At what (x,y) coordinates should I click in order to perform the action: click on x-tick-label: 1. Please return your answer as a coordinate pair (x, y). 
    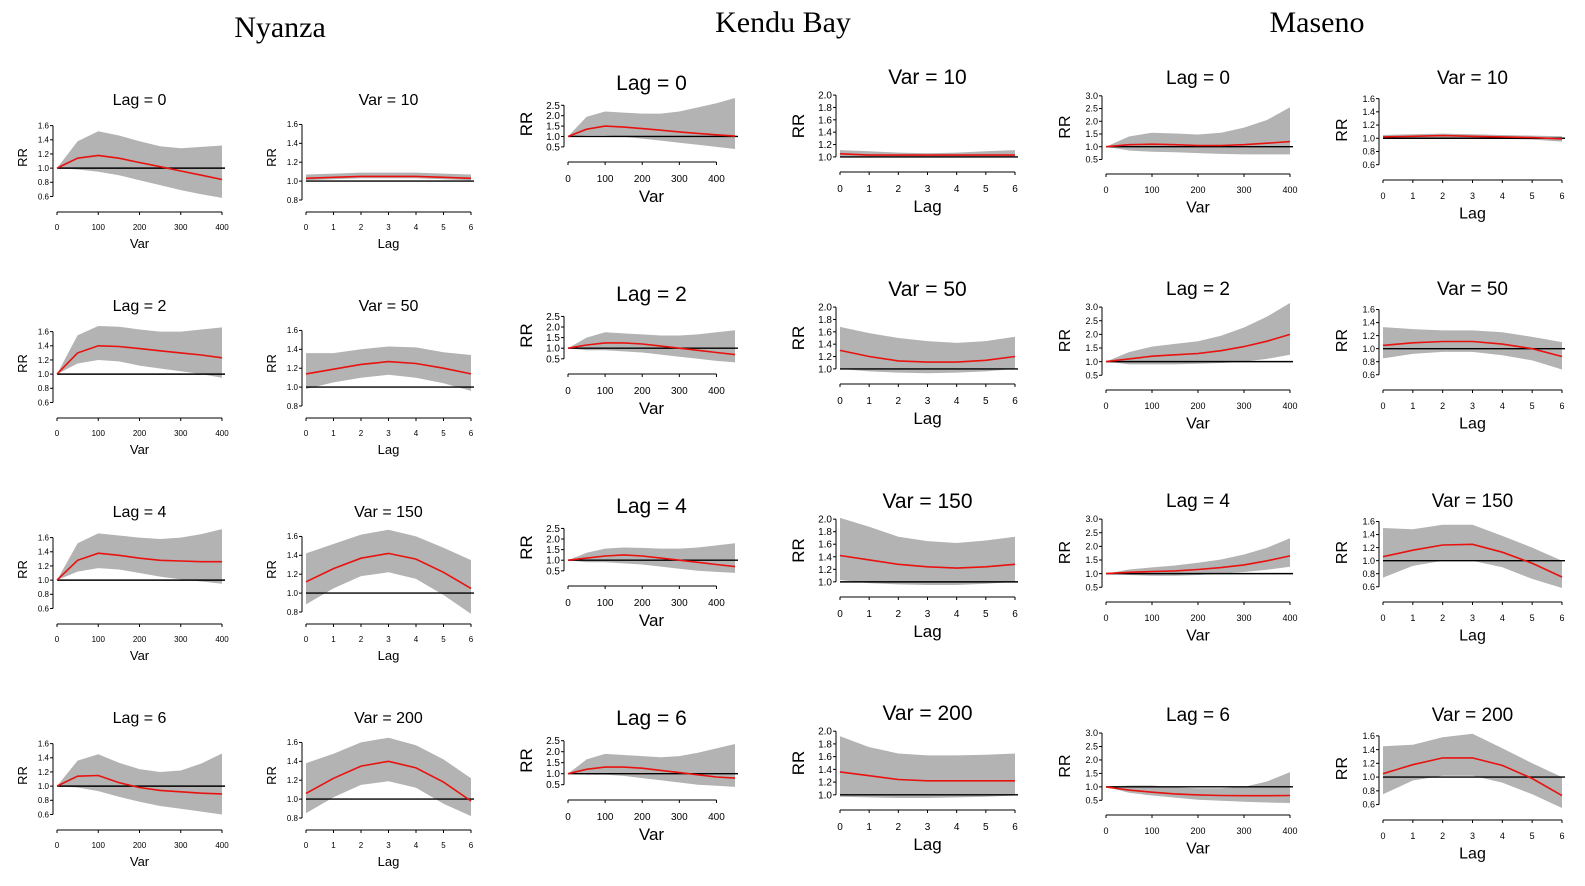
    Looking at the image, I should click on (1412, 196).